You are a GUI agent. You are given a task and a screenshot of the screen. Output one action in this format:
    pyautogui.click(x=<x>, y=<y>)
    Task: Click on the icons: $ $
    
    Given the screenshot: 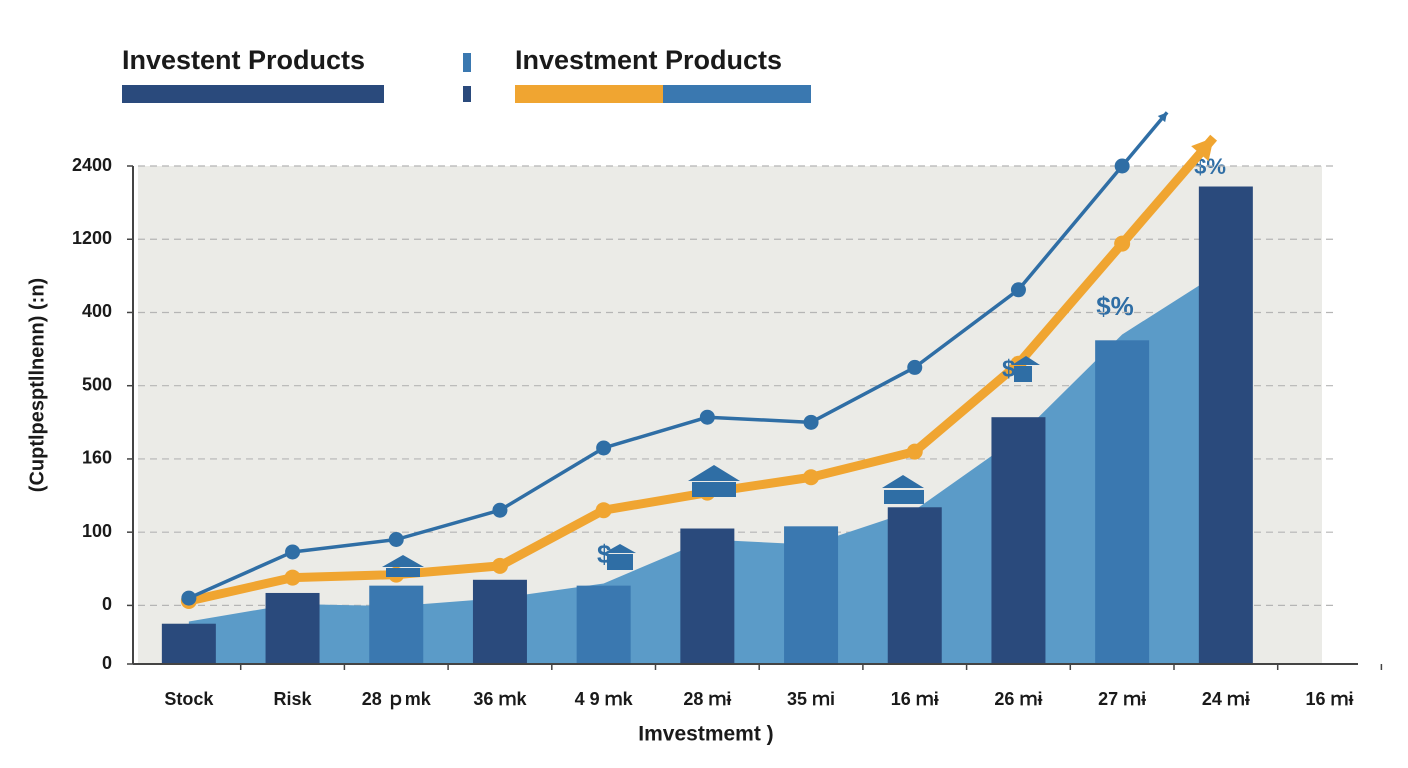 What is the action you would take?
    pyautogui.click(x=711, y=466)
    